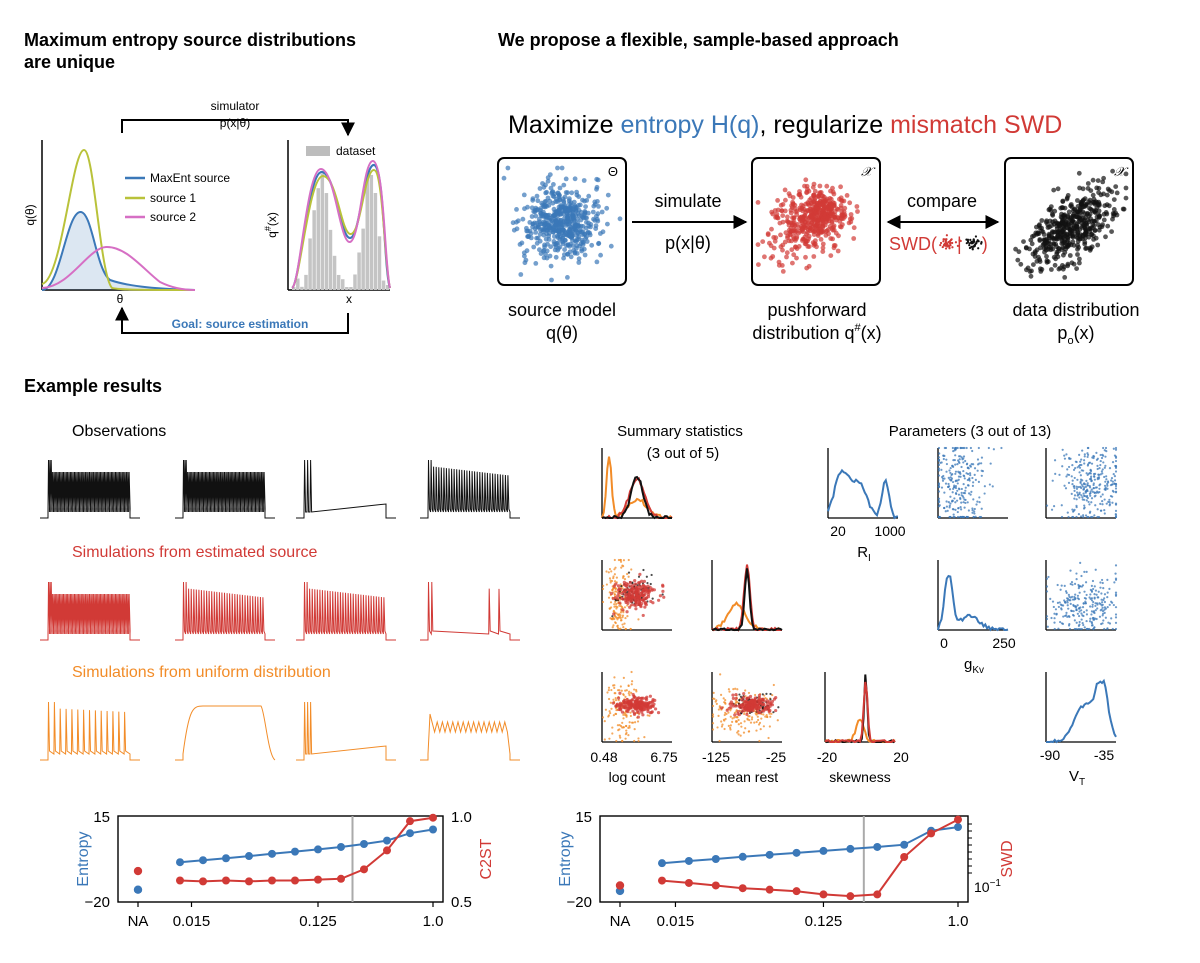 The height and width of the screenshot is (963, 1200). I want to click on maxent-source-curve, so click(118, 251).